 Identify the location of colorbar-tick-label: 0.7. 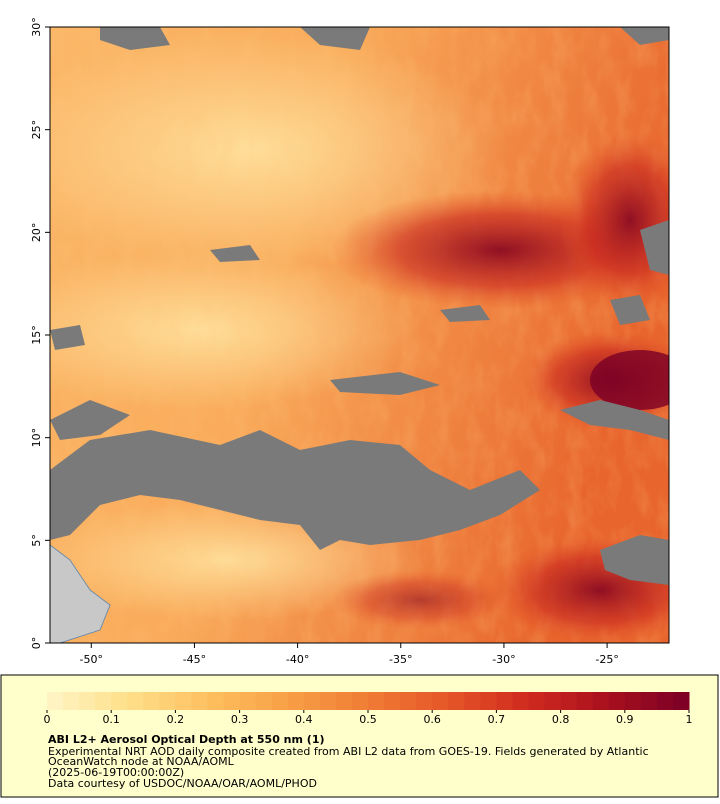
(497, 719).